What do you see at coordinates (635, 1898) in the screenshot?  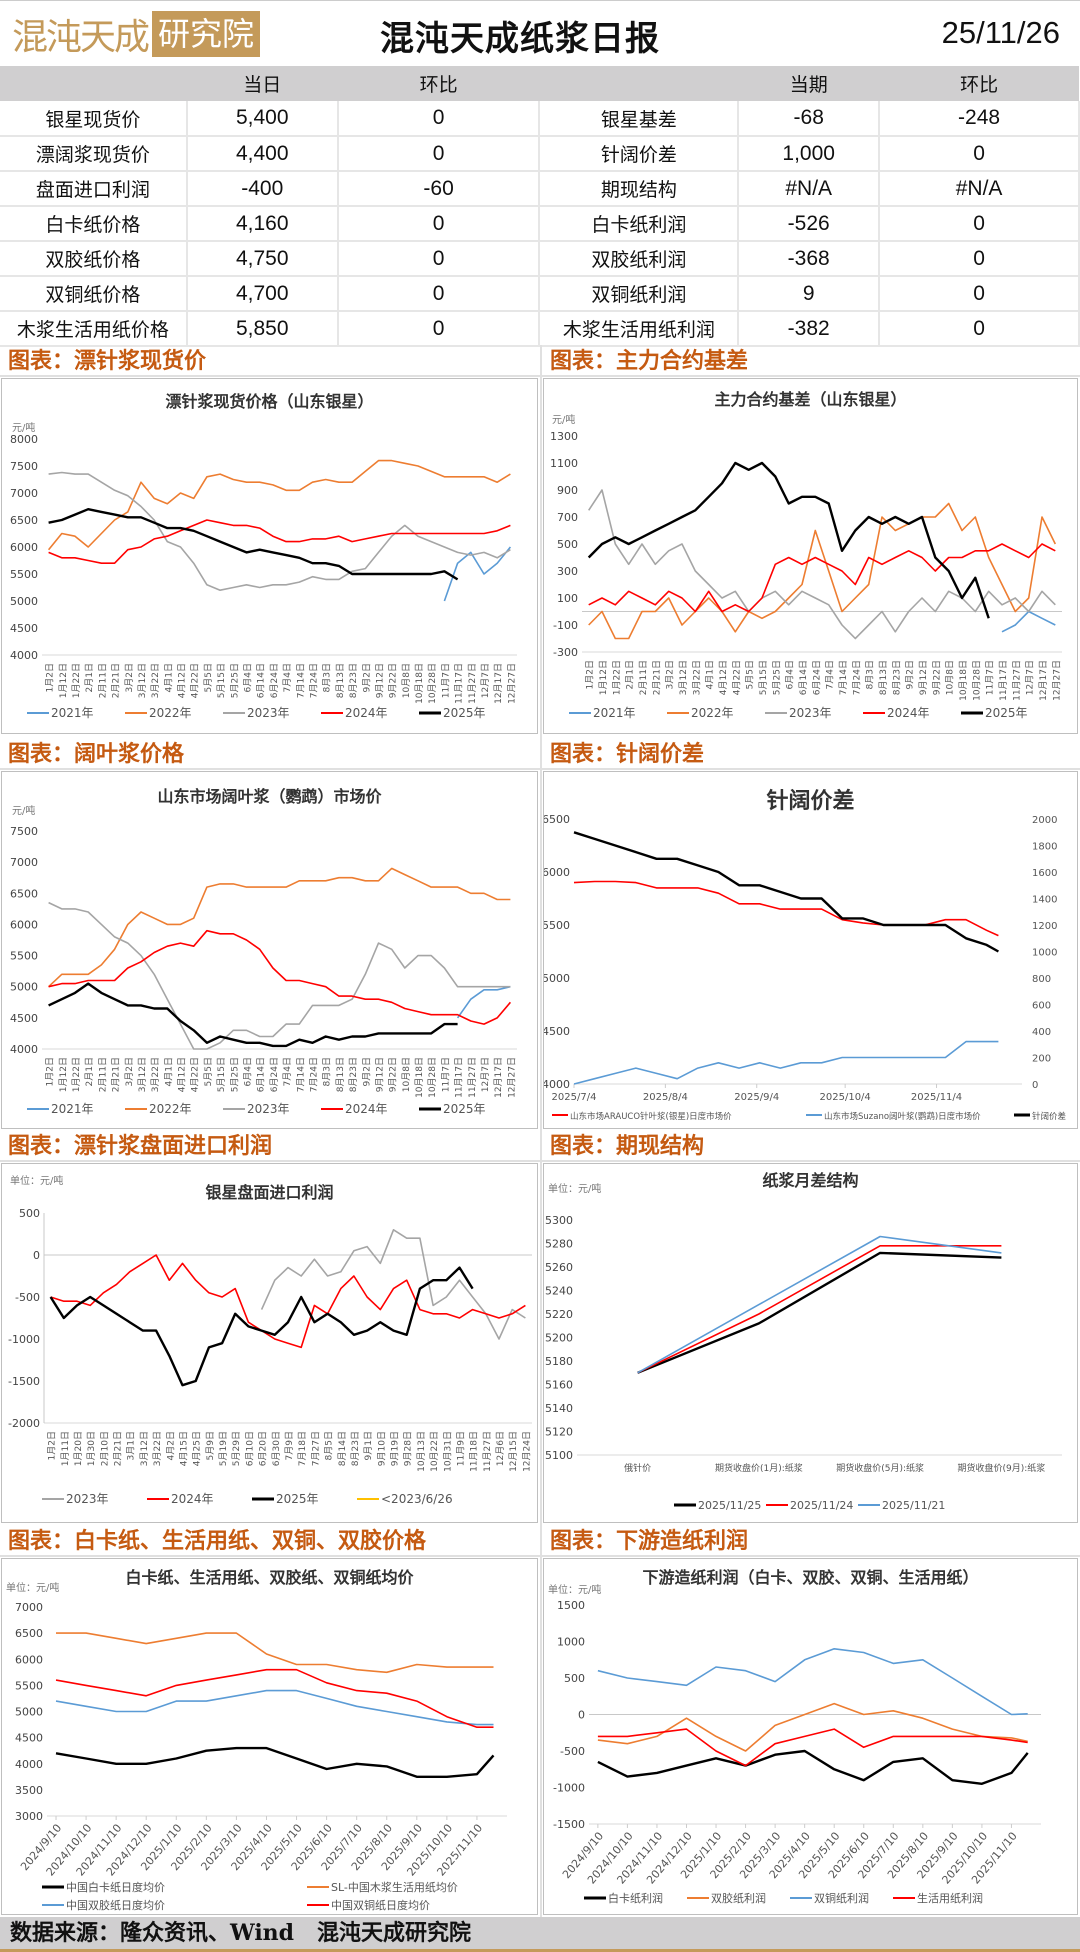 I see `legend-label: 白卡纸利润` at bounding box center [635, 1898].